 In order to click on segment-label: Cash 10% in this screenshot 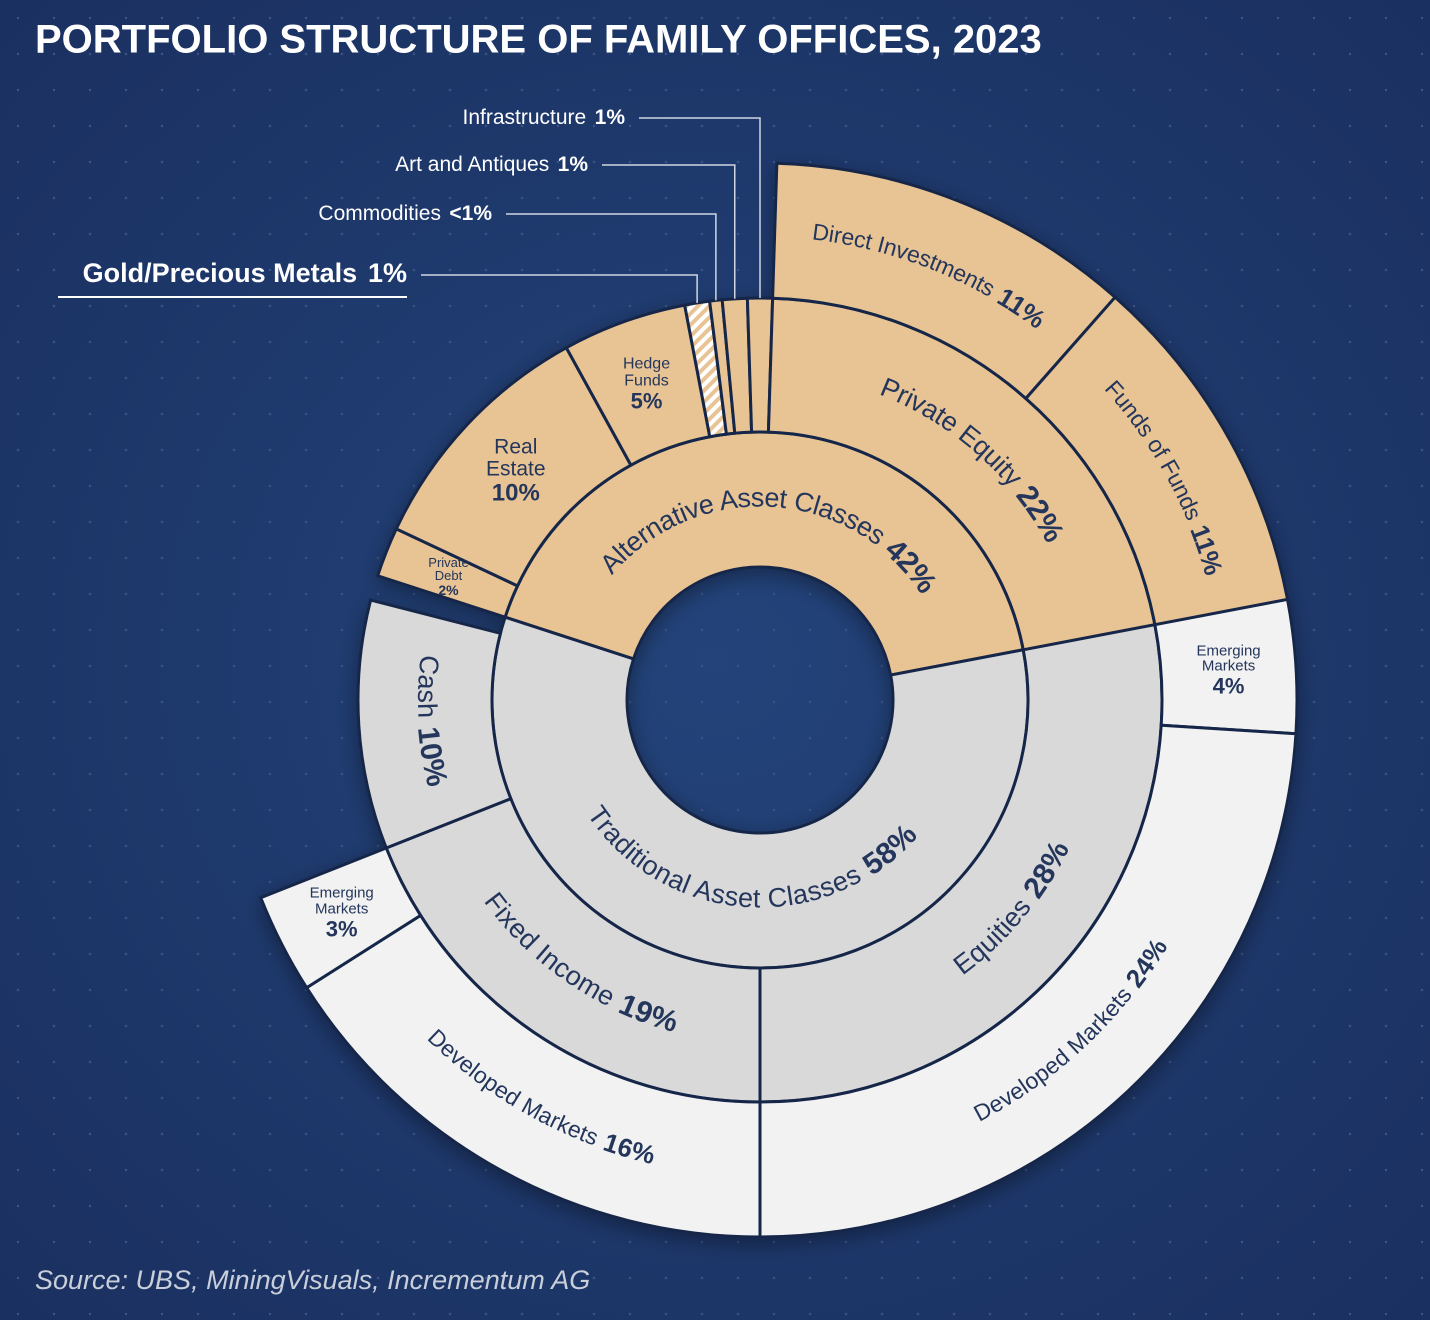, I will do `click(432, 722)`.